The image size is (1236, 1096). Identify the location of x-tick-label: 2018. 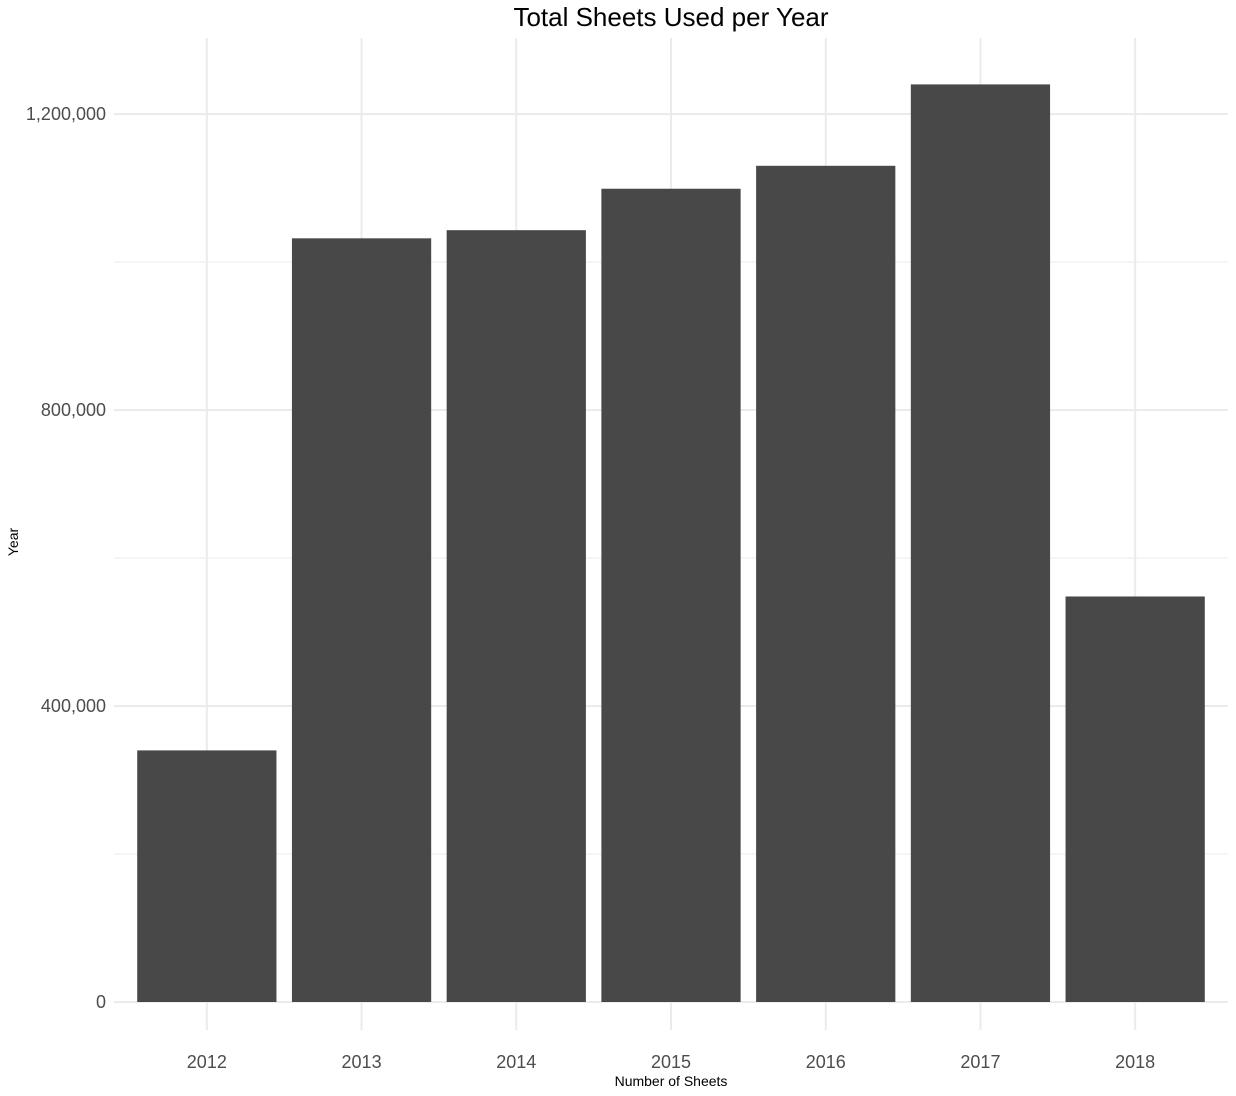
(1135, 1062).